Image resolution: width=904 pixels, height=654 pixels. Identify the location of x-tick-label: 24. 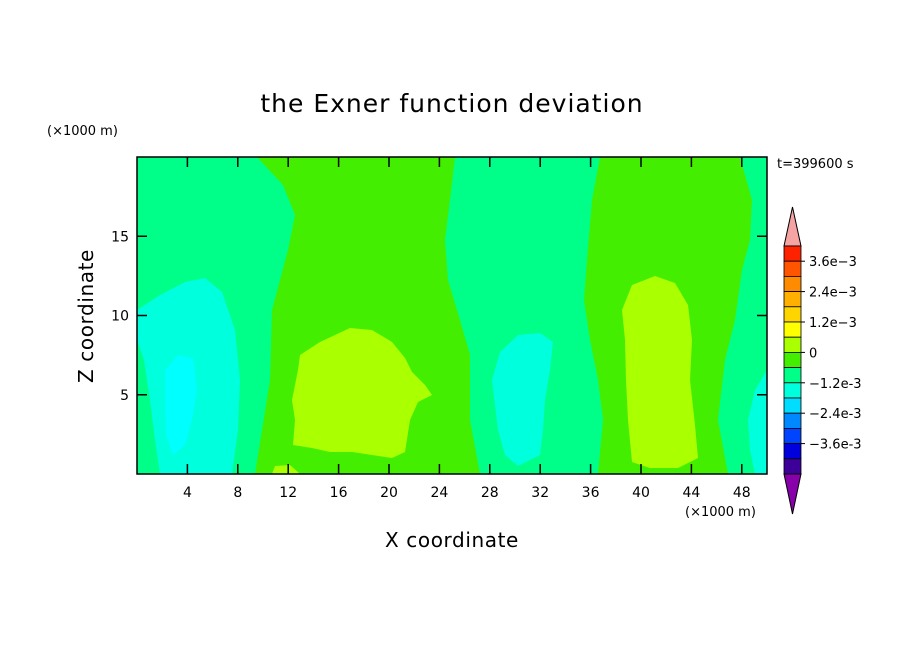
(439, 493).